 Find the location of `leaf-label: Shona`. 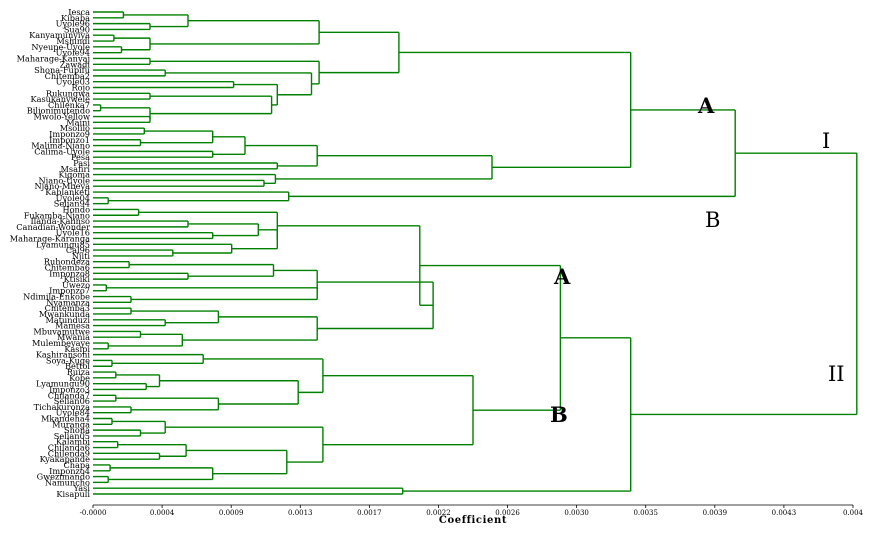

leaf-label: Shona is located at coordinates (77, 430).